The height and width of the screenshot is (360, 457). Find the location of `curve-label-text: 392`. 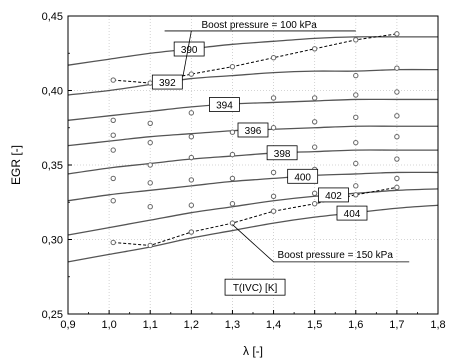

curve-label-text: 392 is located at coordinates (167, 83).